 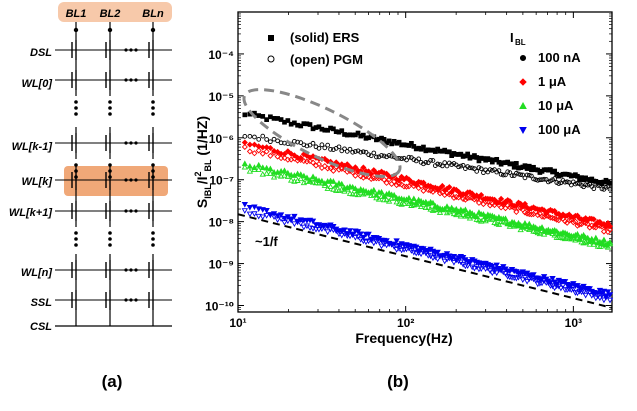 I want to click on legend-open-marker, so click(x=271, y=59).